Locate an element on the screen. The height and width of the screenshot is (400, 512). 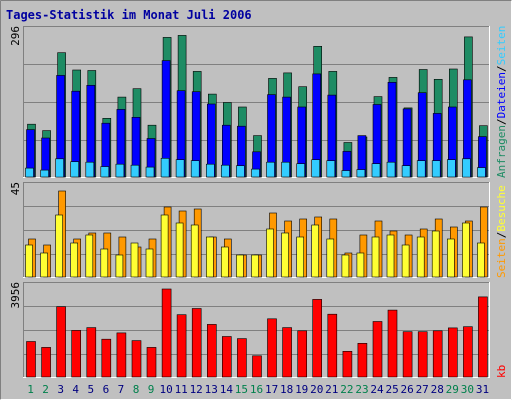
legend-item: Dateien is located at coordinates (501, 95).